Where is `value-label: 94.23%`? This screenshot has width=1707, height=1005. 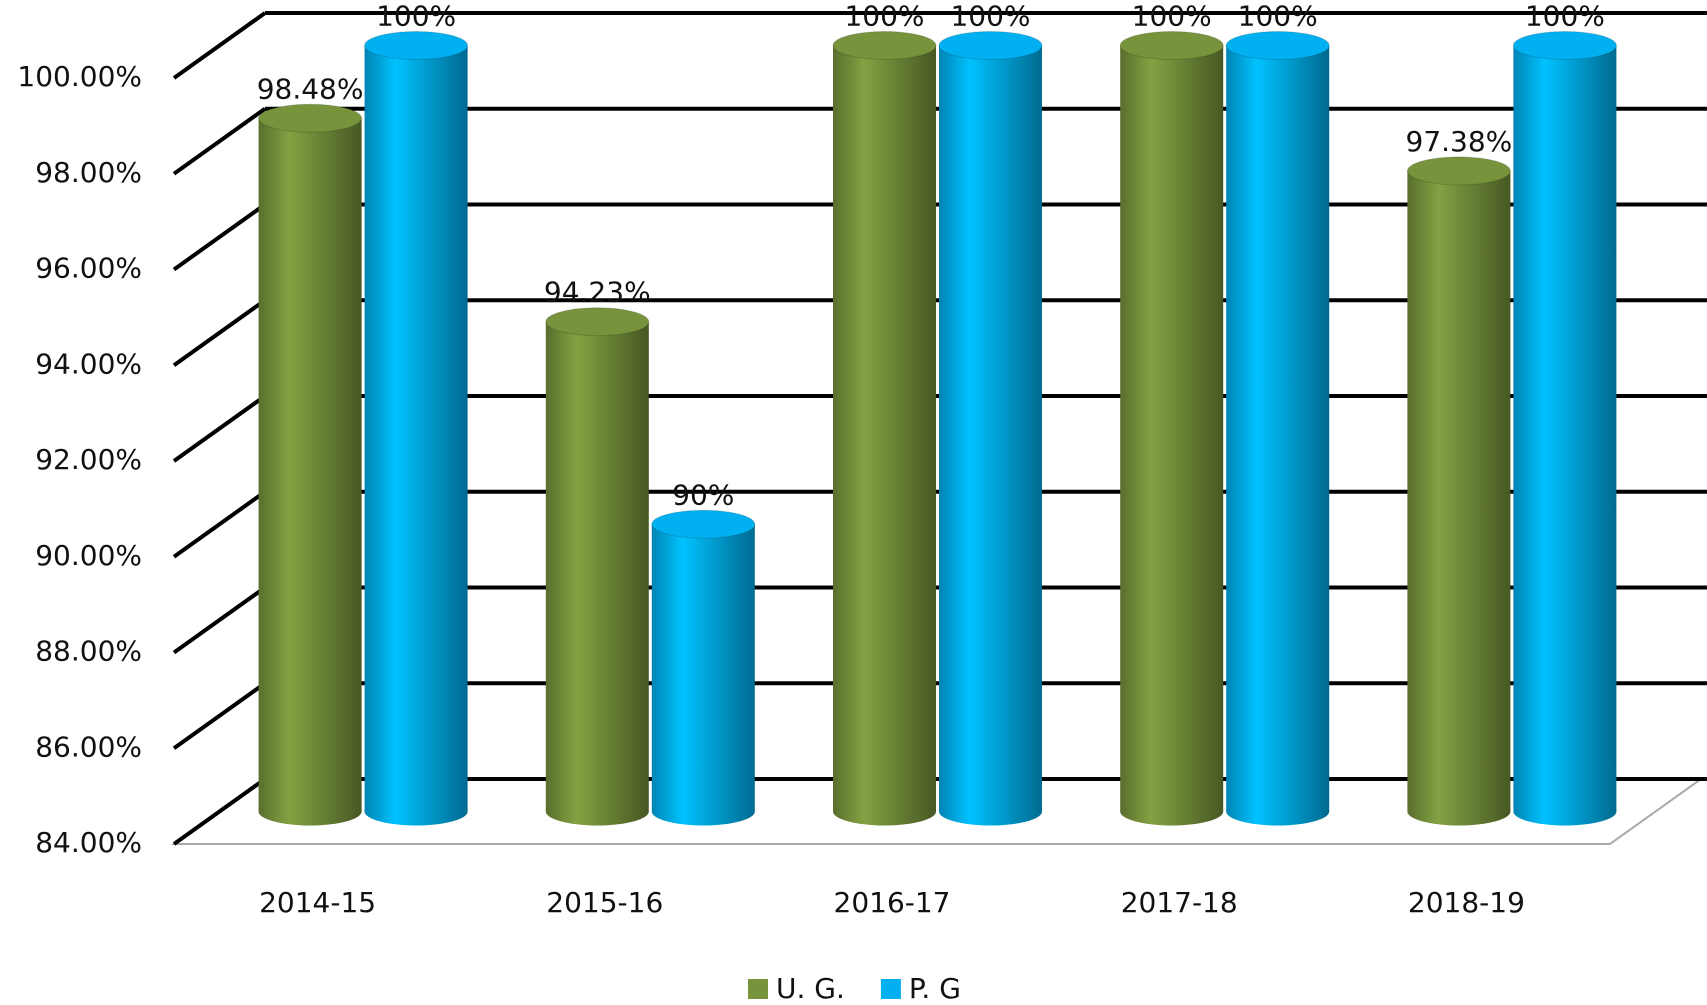 value-label: 94.23% is located at coordinates (597, 292).